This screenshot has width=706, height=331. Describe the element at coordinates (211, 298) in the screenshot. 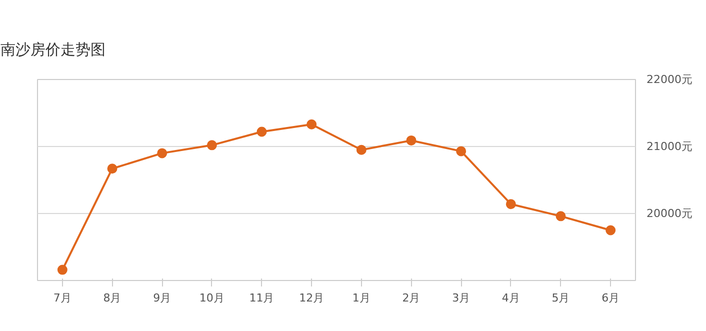

I see `x-tick-label: 10月` at that location.